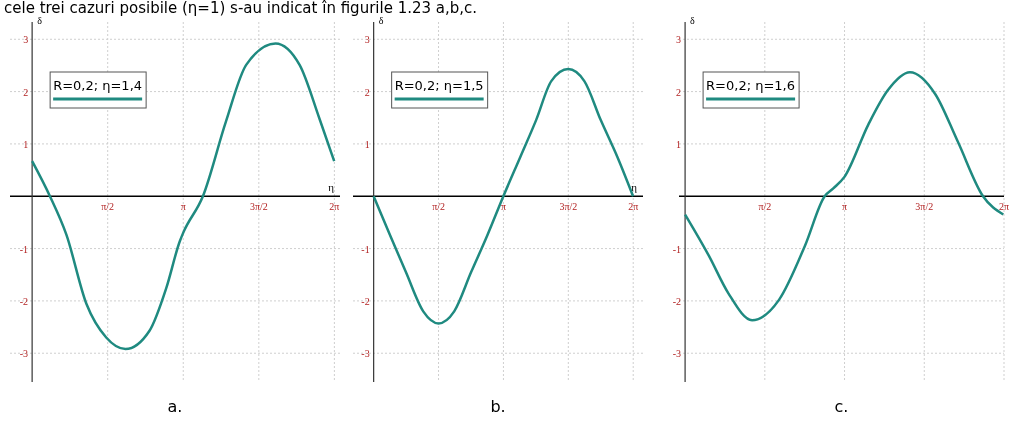  Describe the element at coordinates (439, 85) in the screenshot. I see `text: R=0,2; η=1,5` at that location.